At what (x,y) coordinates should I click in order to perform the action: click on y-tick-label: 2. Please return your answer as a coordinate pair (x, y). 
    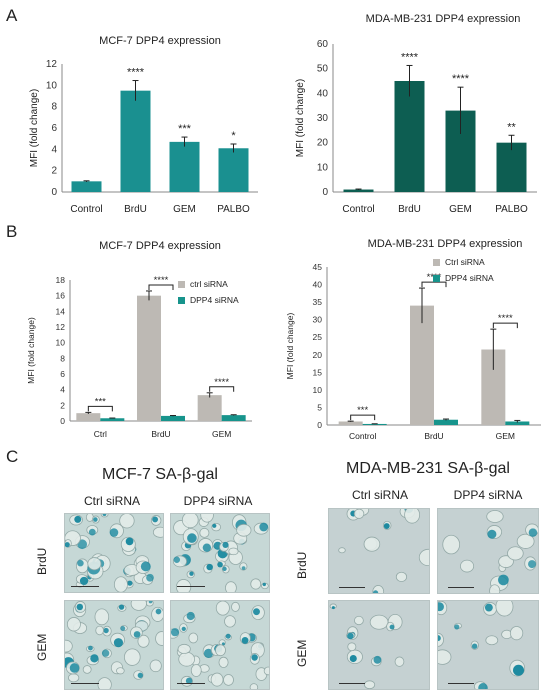
    Looking at the image, I should click on (62, 405).